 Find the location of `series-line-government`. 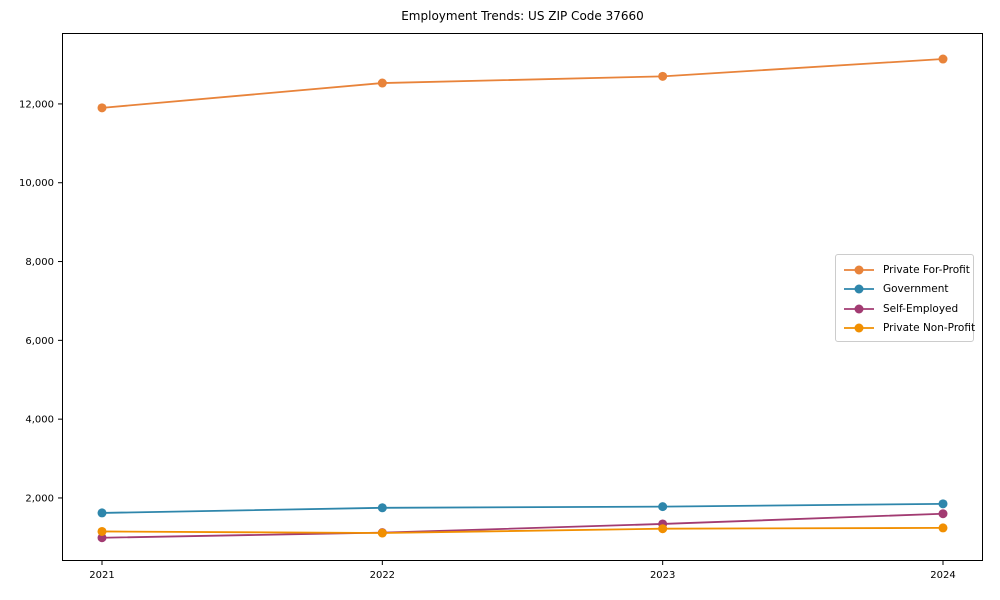

series-line-government is located at coordinates (522, 508).